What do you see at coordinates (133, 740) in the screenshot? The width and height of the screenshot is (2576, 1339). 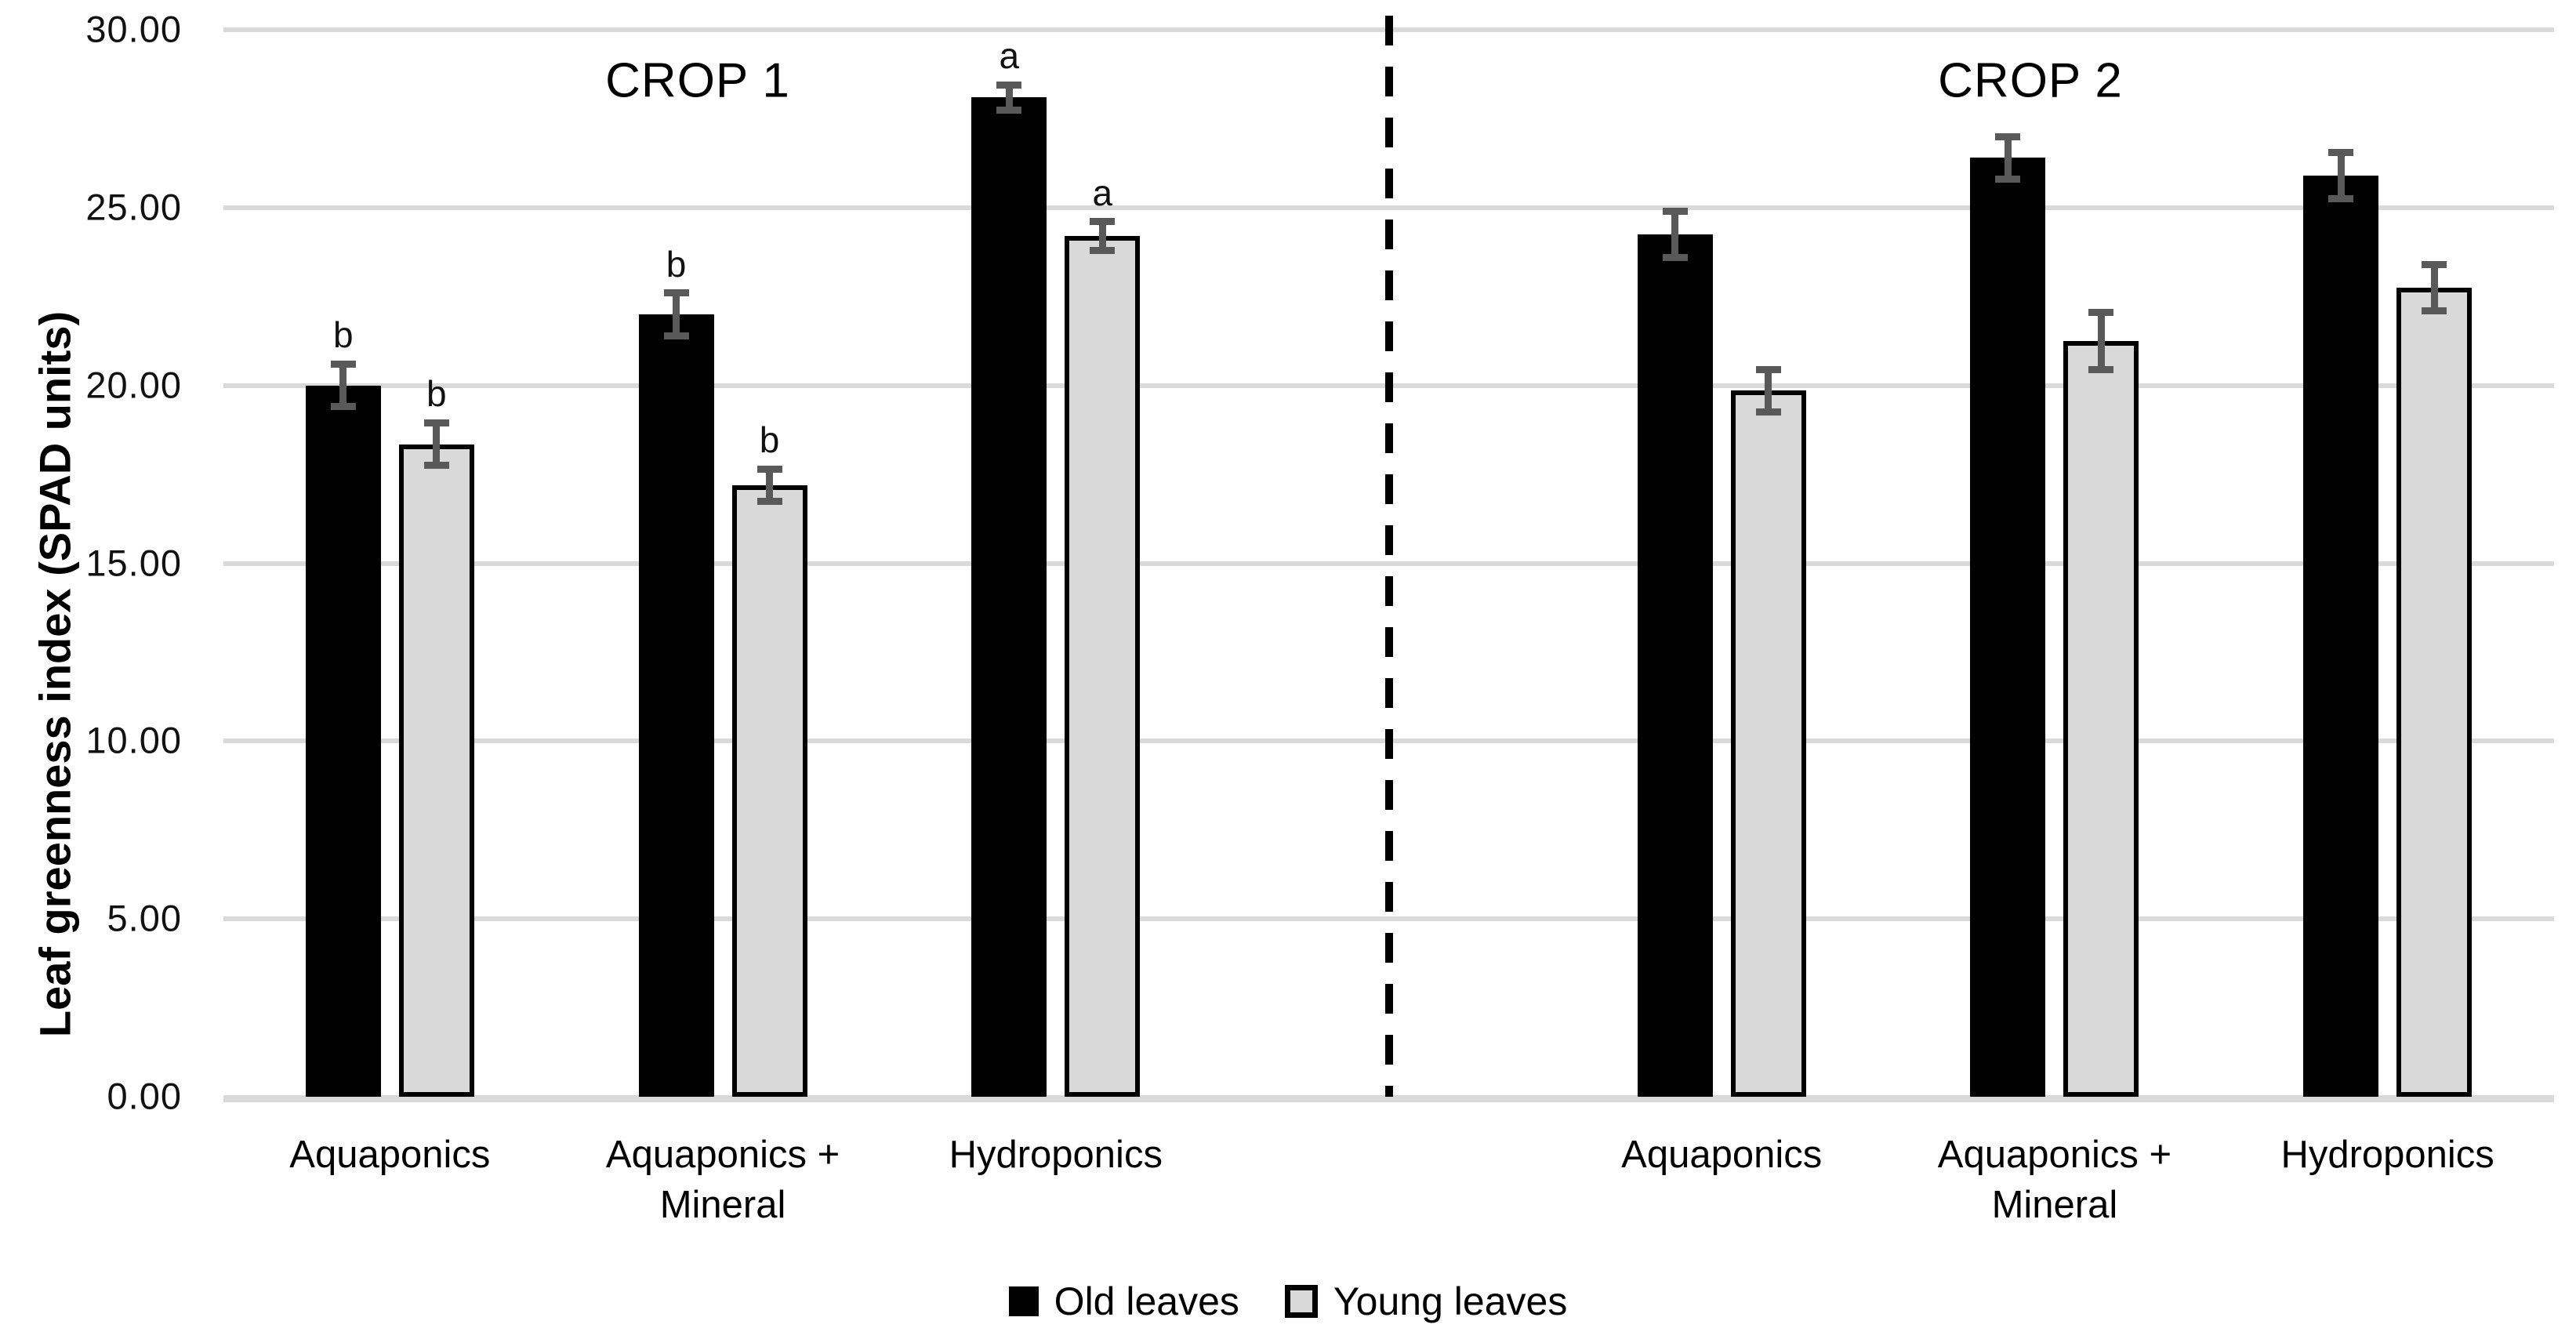 I see `y-tick-label: 10.00` at bounding box center [133, 740].